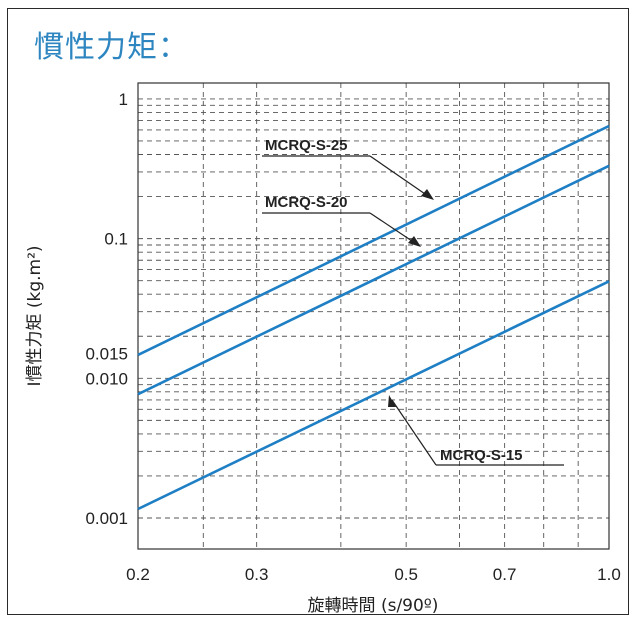 The height and width of the screenshot is (622, 638). Describe the element at coordinates (106, 378) in the screenshot. I see `y-tick-label: 0.010` at that location.